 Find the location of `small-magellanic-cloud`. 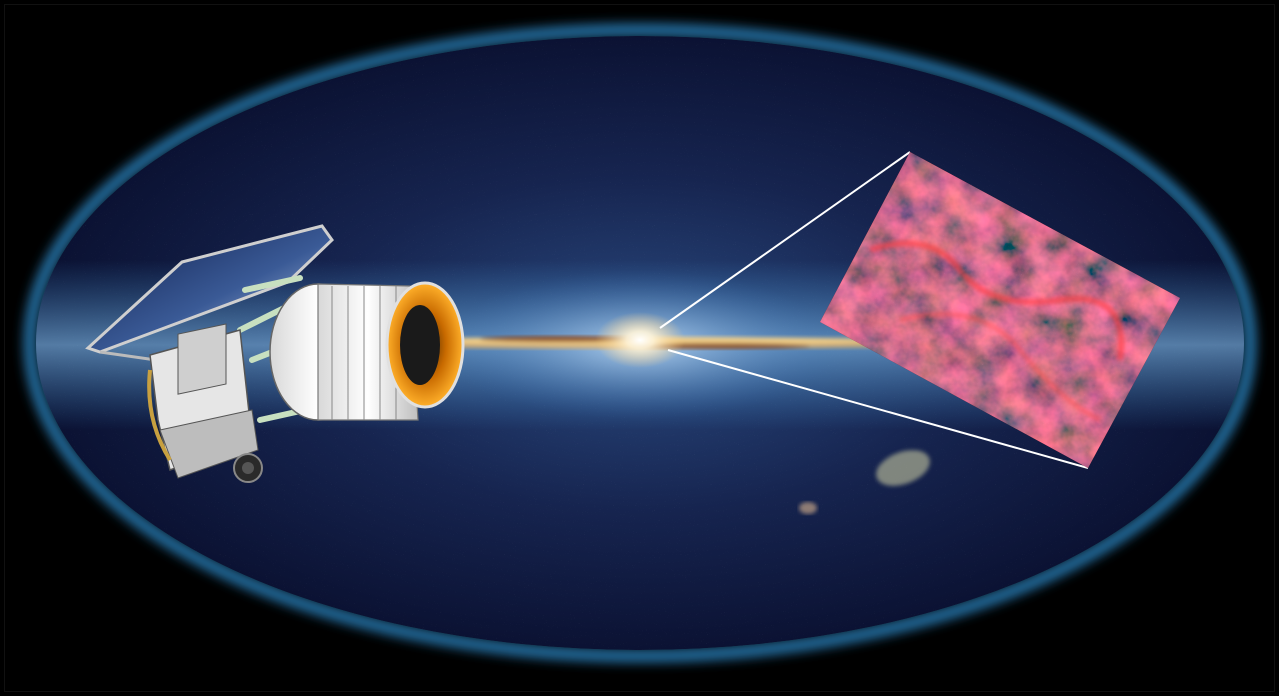

small-magellanic-cloud is located at coordinates (808, 508).